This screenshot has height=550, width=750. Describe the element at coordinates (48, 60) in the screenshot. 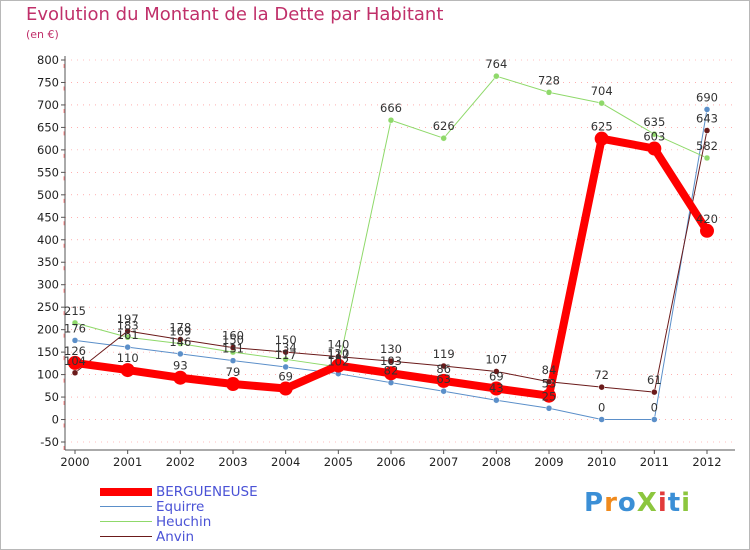

I see `y-tick-label: 800` at that location.